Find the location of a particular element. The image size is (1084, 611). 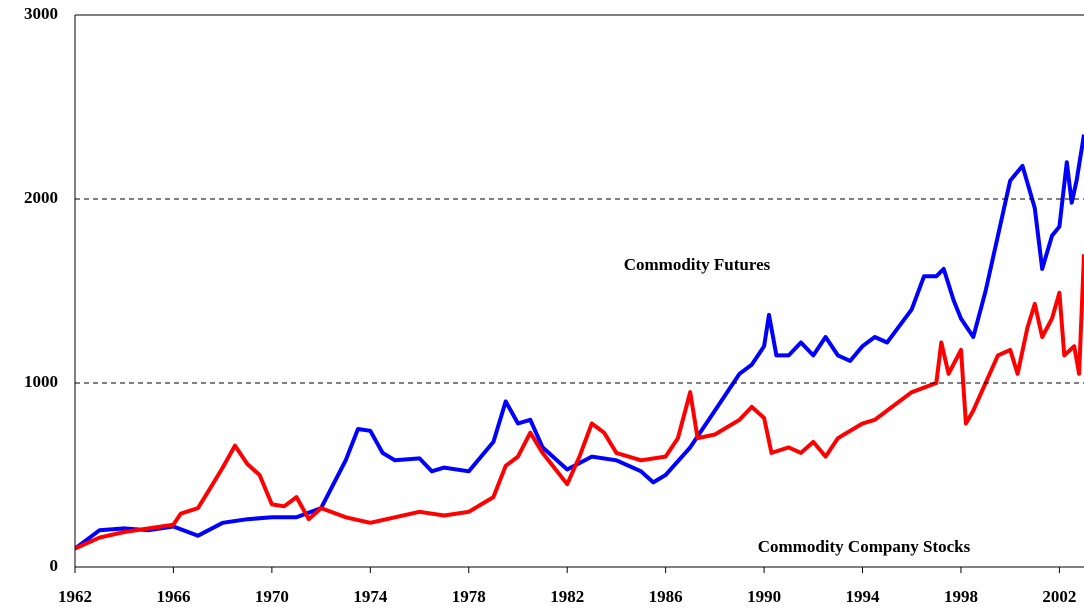

y-tick-label: 3000 is located at coordinates (41, 13).